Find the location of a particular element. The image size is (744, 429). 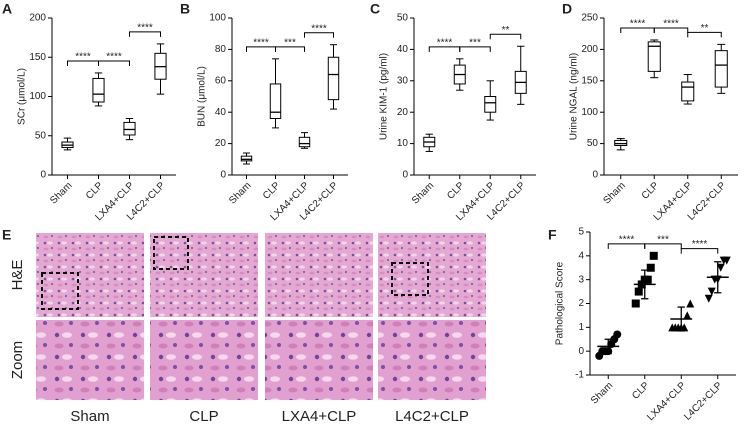

y-tick-label: 250 is located at coordinates (589, 18).